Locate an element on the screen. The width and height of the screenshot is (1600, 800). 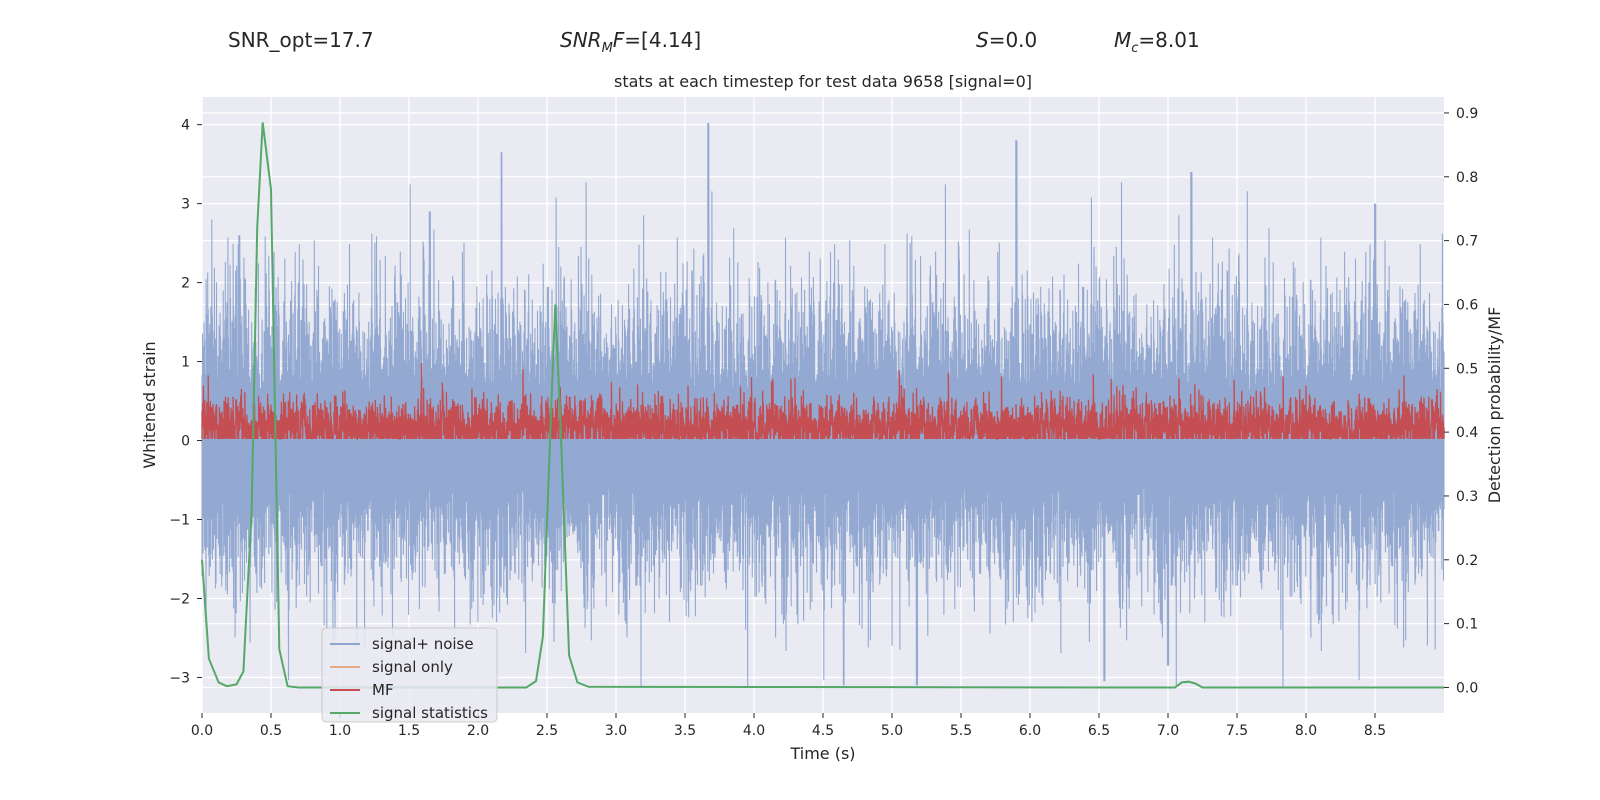
y-axis-left-label: Whitened strain is located at coordinates (149, 404).